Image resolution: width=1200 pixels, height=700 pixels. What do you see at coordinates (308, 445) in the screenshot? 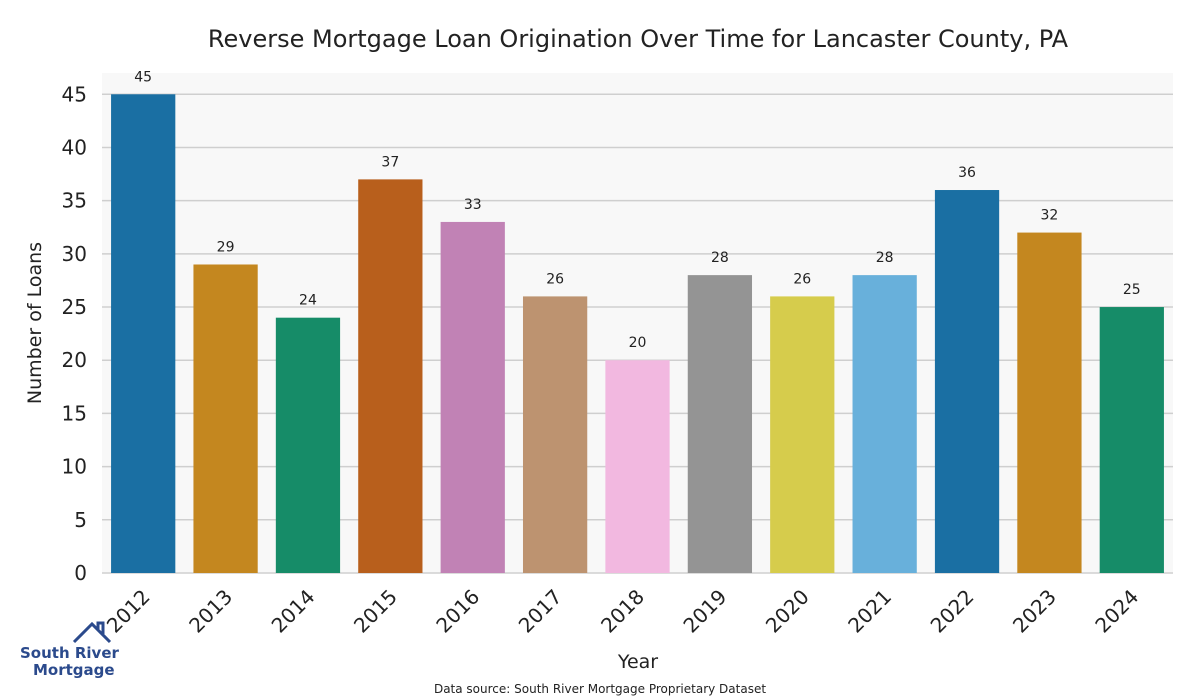
I see `bar-2014` at bounding box center [308, 445].